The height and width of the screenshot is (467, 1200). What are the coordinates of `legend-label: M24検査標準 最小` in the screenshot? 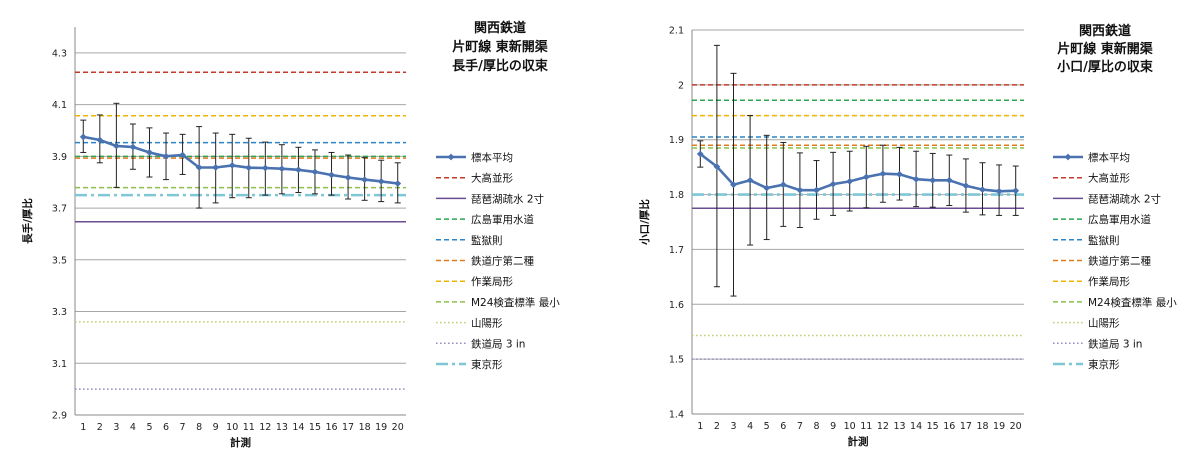 It's located at (1132, 302).